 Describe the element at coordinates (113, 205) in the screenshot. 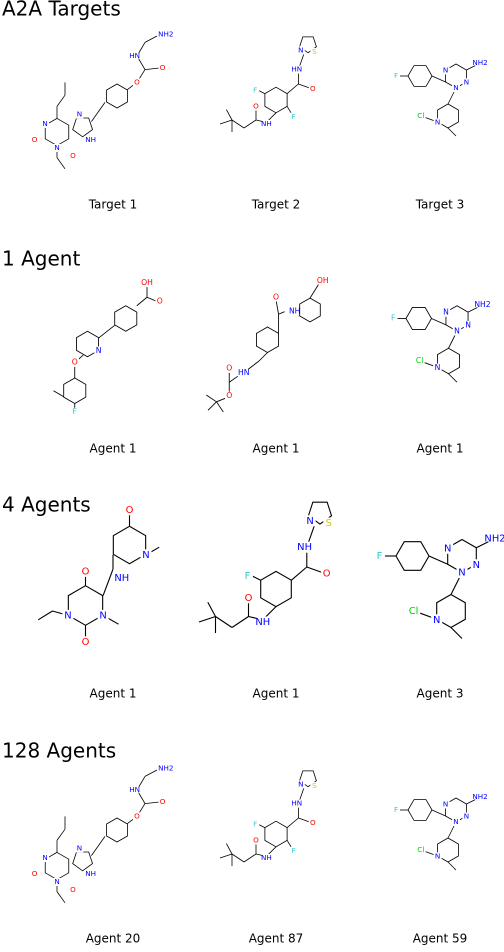

I see `caption: Target 1` at that location.